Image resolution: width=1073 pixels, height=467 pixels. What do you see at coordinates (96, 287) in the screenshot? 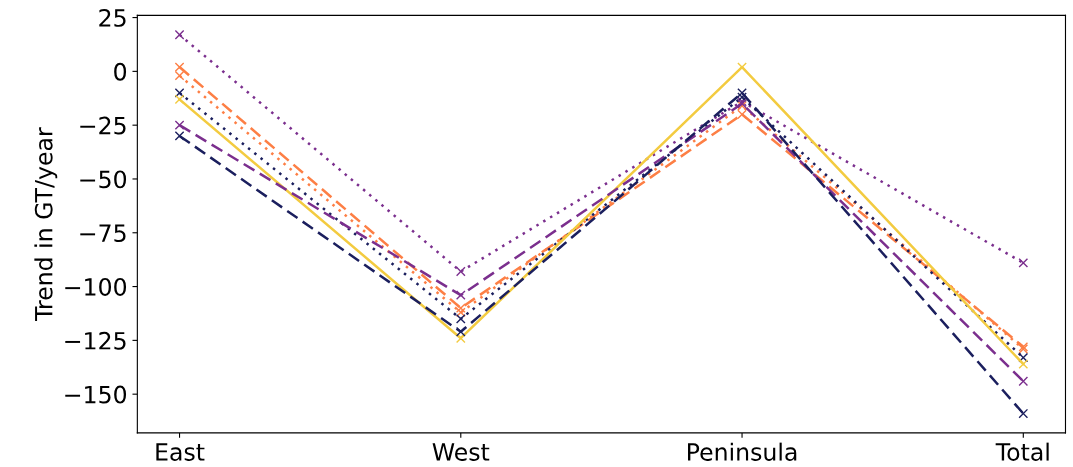
I see `y-tick-label: −100` at bounding box center [96, 287].